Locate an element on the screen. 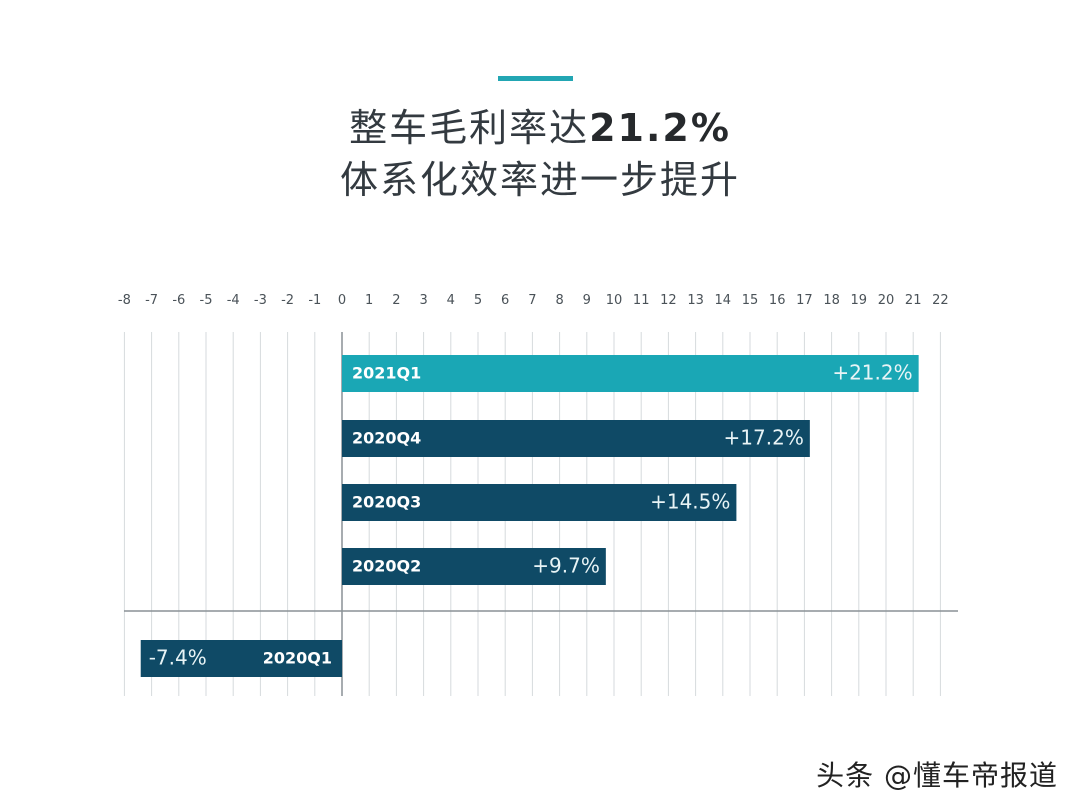  x-tick-label: -5 is located at coordinates (206, 300).